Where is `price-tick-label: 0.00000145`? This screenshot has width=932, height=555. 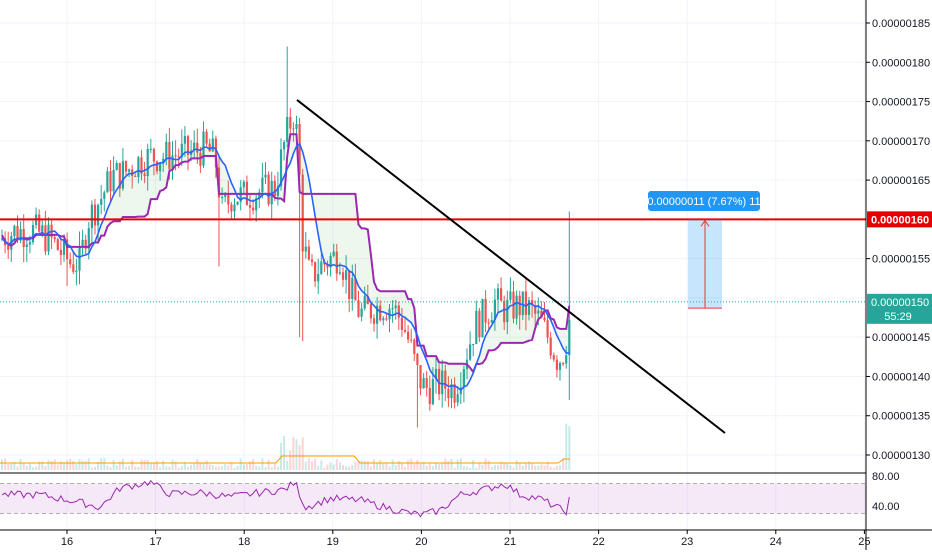 price-tick-label: 0.00000145 is located at coordinates (901, 338).